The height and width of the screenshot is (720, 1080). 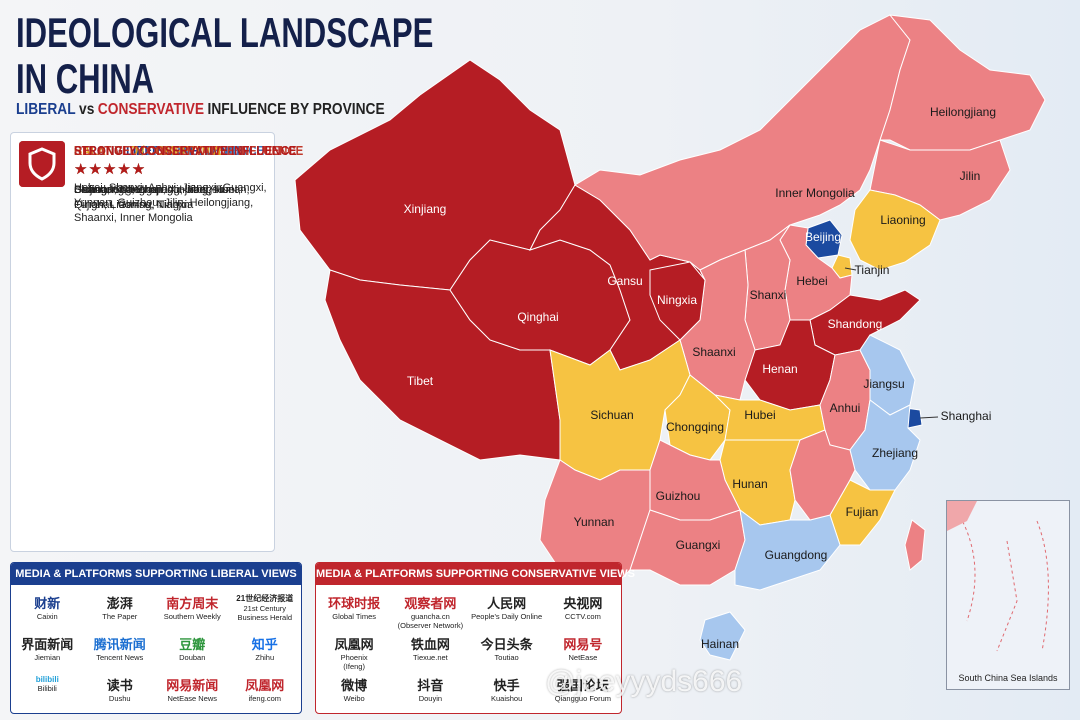 I want to click on province-label: Chongqing, so click(x=695, y=427).